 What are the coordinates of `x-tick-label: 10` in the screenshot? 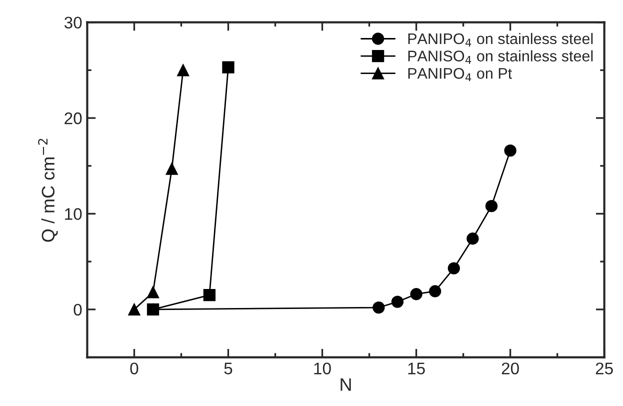 It's located at (322, 368).